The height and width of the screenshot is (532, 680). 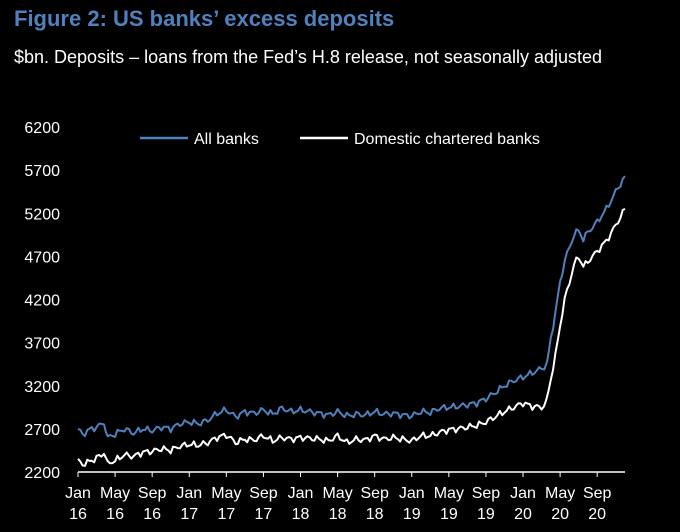 What do you see at coordinates (42, 387) in the screenshot?
I see `y-tick-label: 3200` at bounding box center [42, 387].